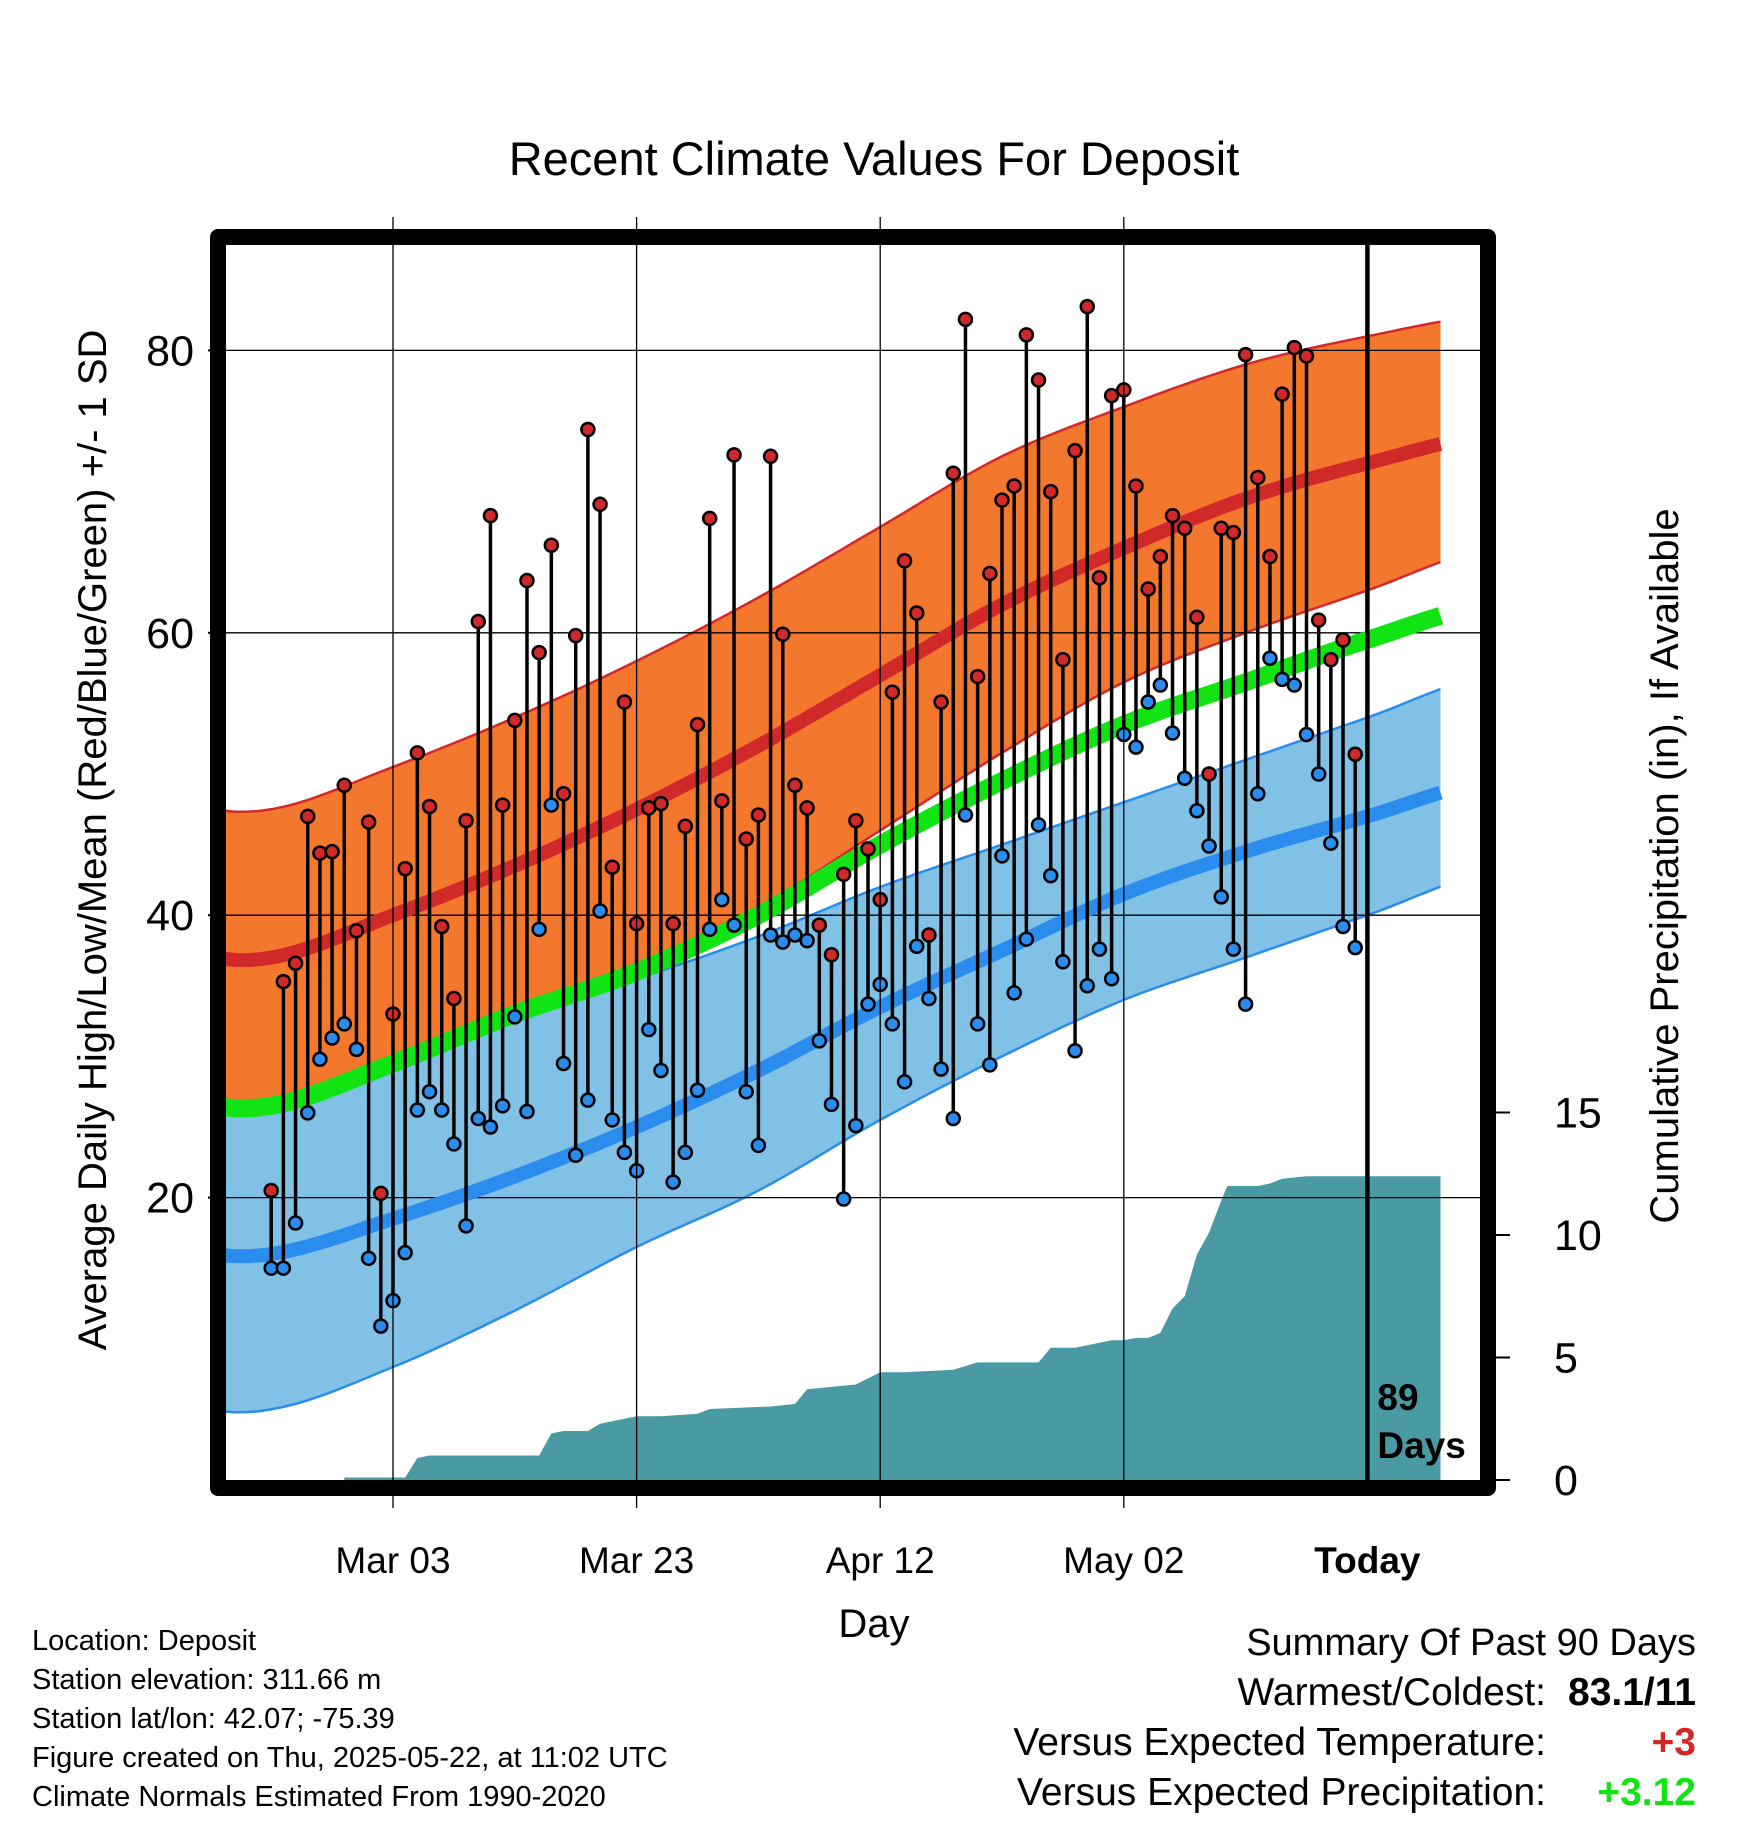  Describe the element at coordinates (1566, 1359) in the screenshot. I see `y2-tick-label: 5` at that location.